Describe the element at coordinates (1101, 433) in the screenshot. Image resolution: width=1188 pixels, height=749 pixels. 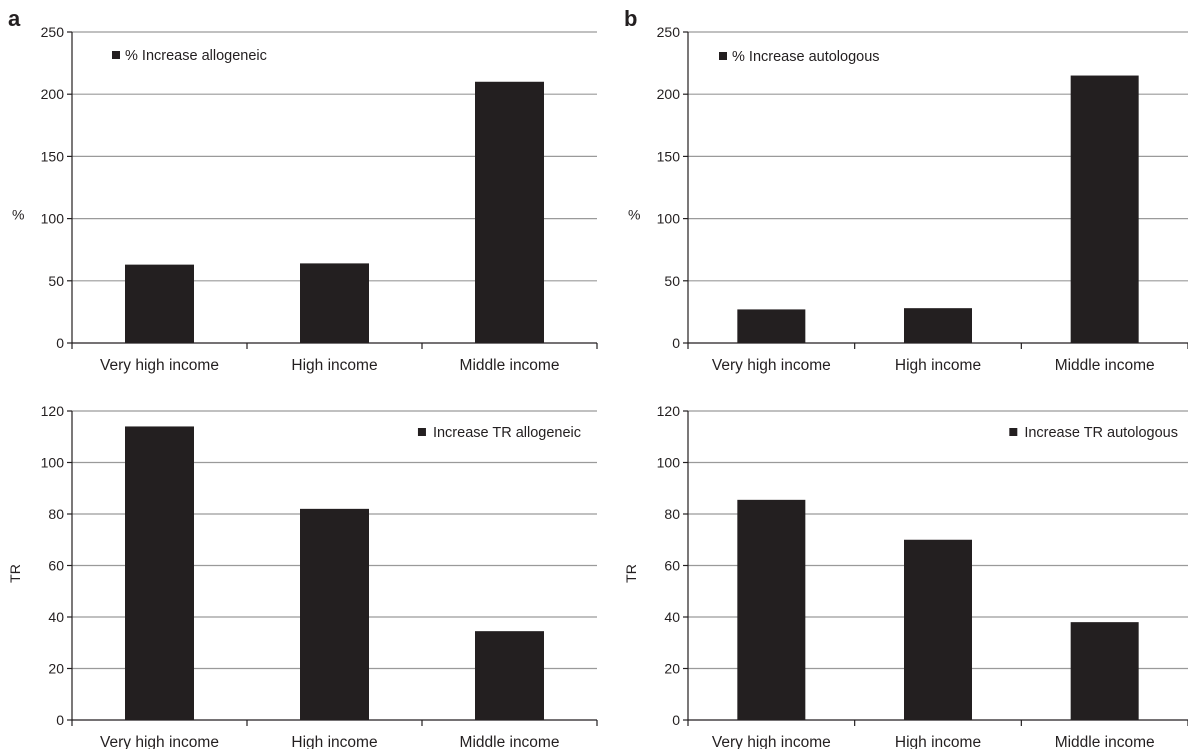
I see `legend-label: Increase TR autologous` at that location.